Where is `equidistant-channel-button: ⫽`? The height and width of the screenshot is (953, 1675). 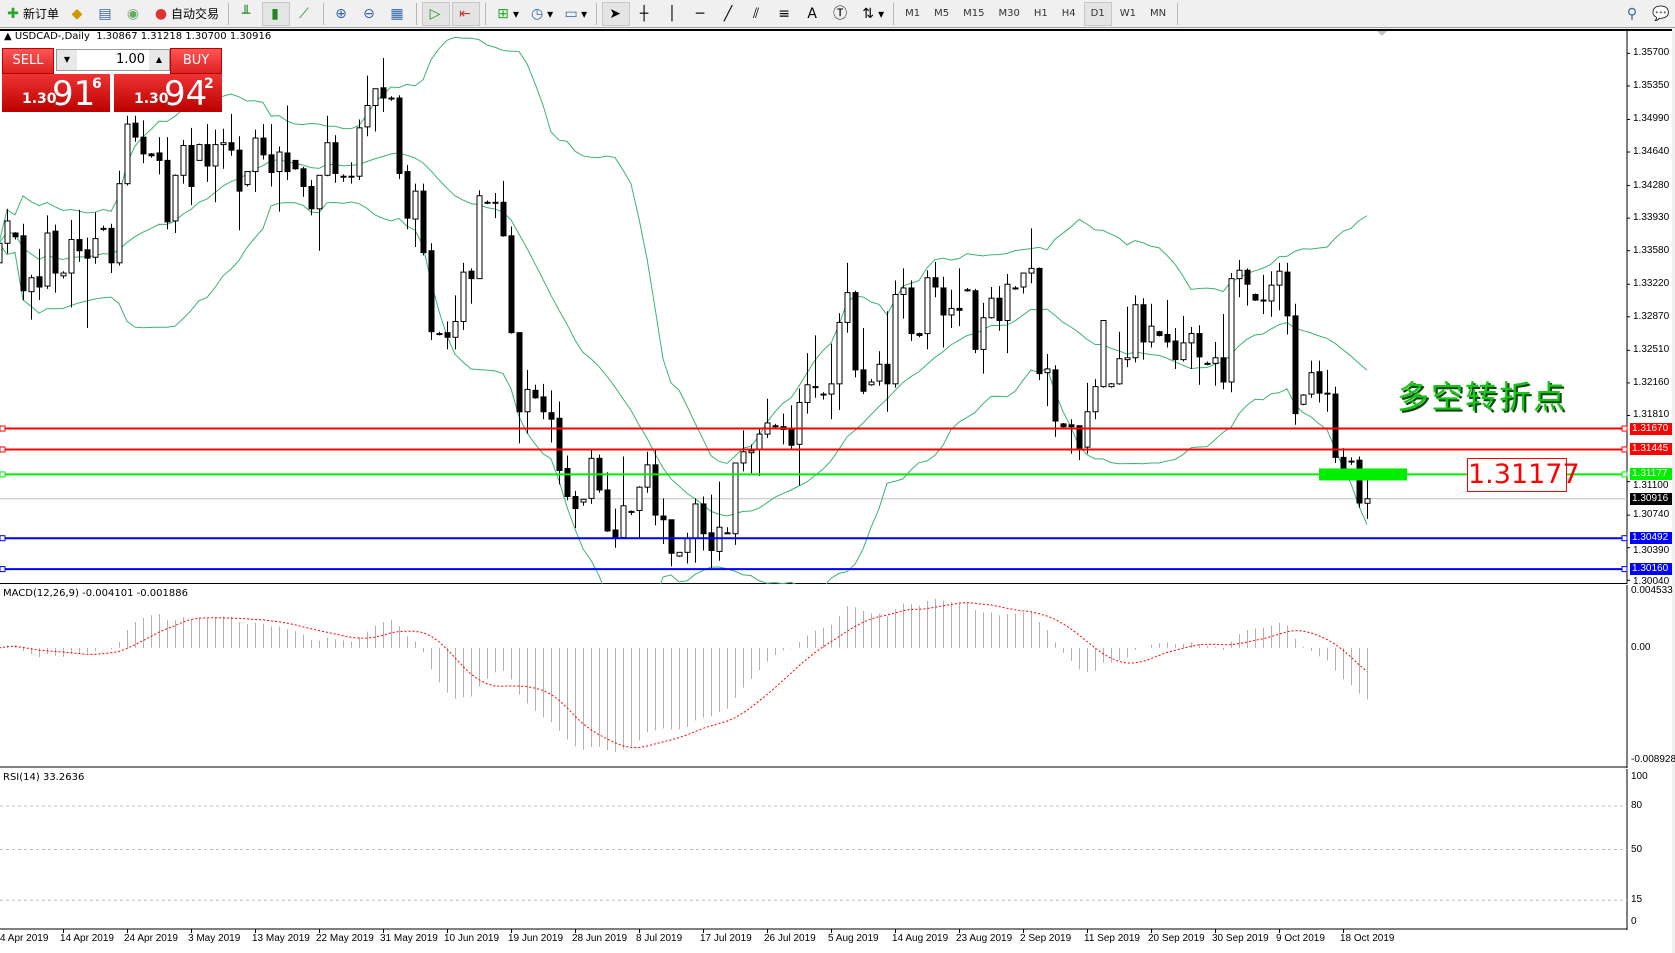
equidistant-channel-button: ⫽ is located at coordinates (757, 14).